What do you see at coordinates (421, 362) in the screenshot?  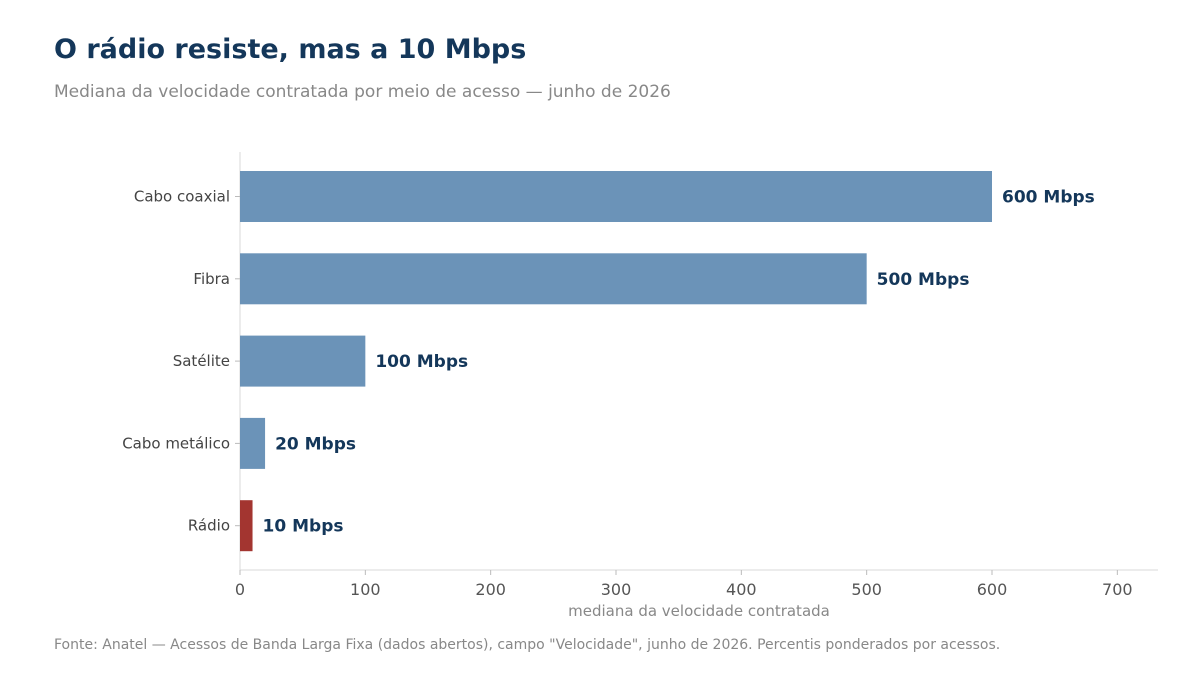 I see `data-label: 100 Mbps` at bounding box center [421, 362].